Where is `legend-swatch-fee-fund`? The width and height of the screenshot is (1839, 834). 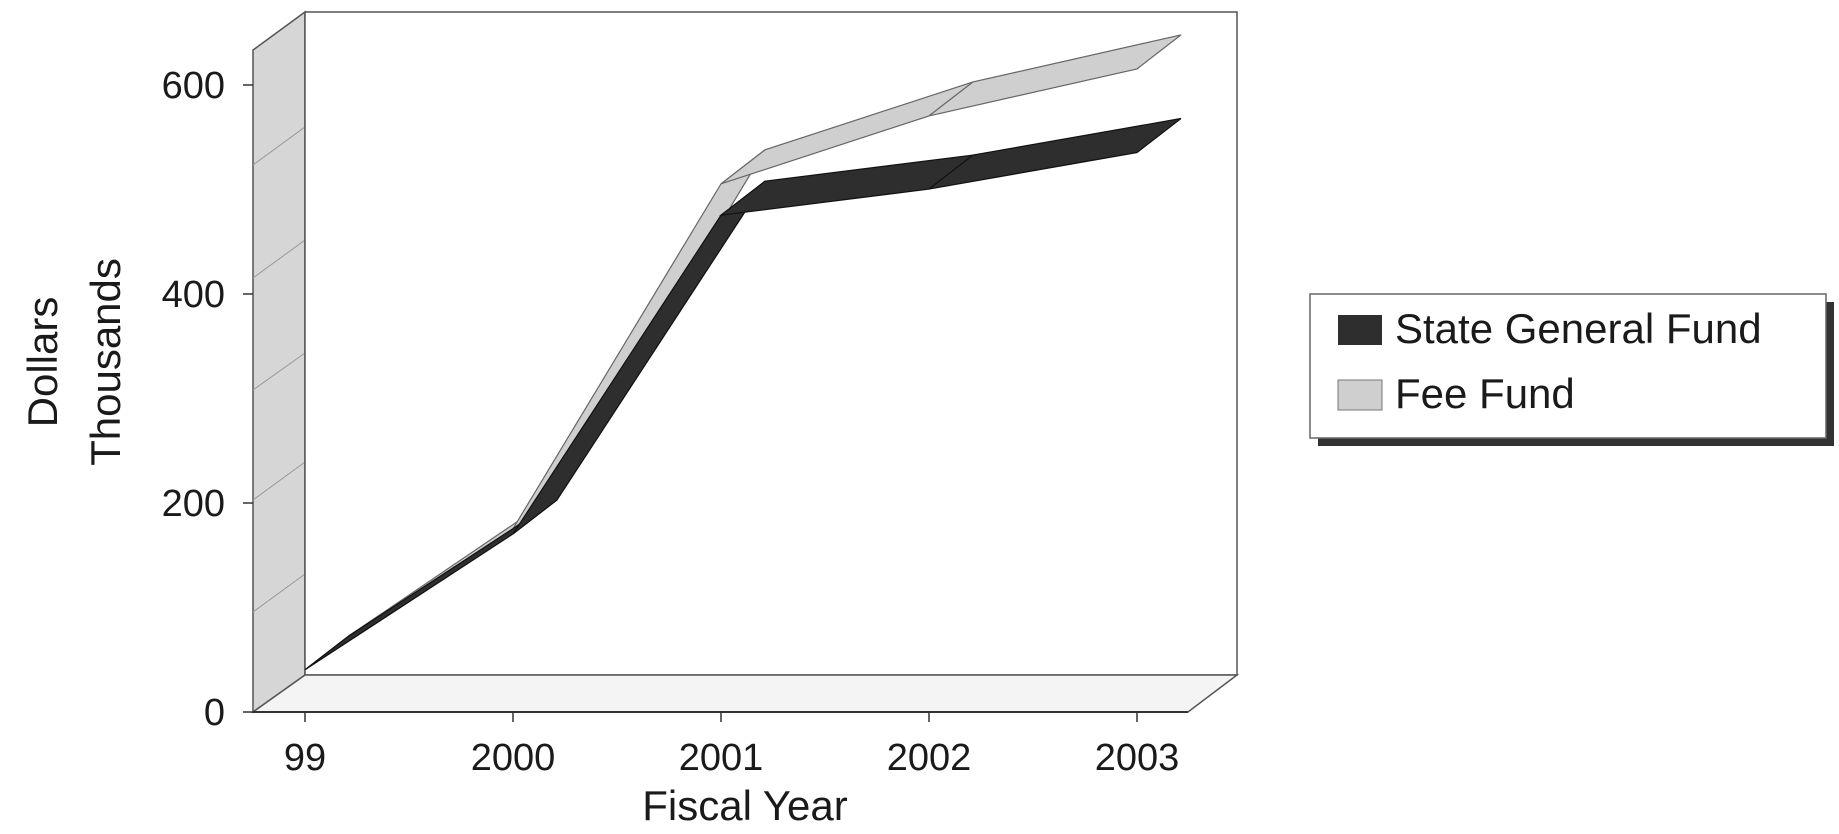 legend-swatch-fee-fund is located at coordinates (1360, 395).